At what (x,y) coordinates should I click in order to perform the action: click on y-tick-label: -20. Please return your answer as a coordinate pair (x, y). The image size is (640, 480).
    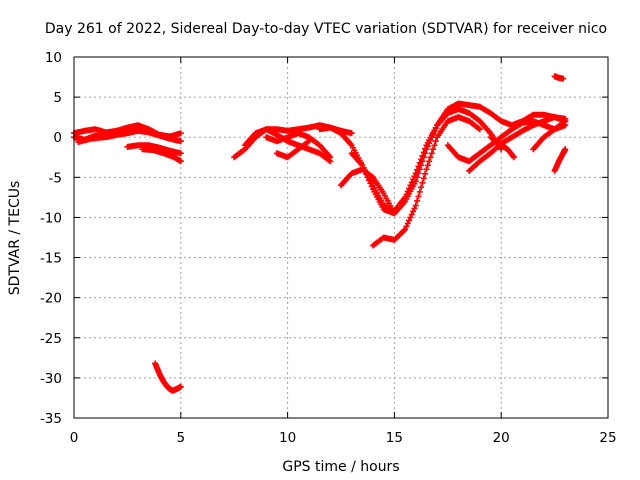
    Looking at the image, I should click on (51, 299).